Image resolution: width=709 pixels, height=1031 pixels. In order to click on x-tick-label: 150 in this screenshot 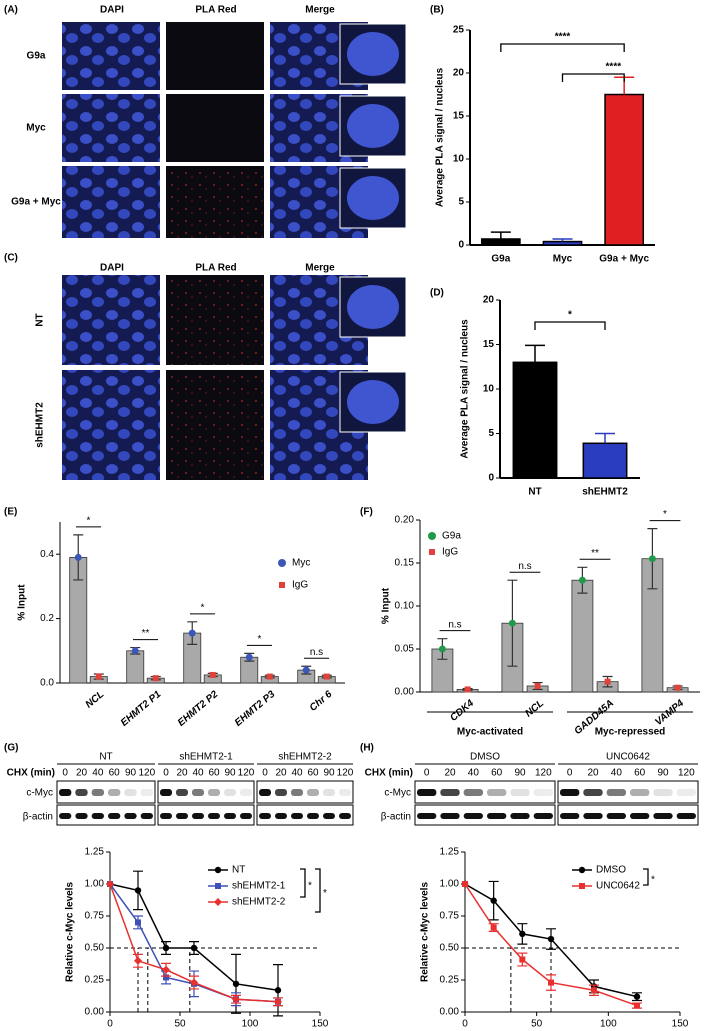, I will do `click(680, 1024)`.